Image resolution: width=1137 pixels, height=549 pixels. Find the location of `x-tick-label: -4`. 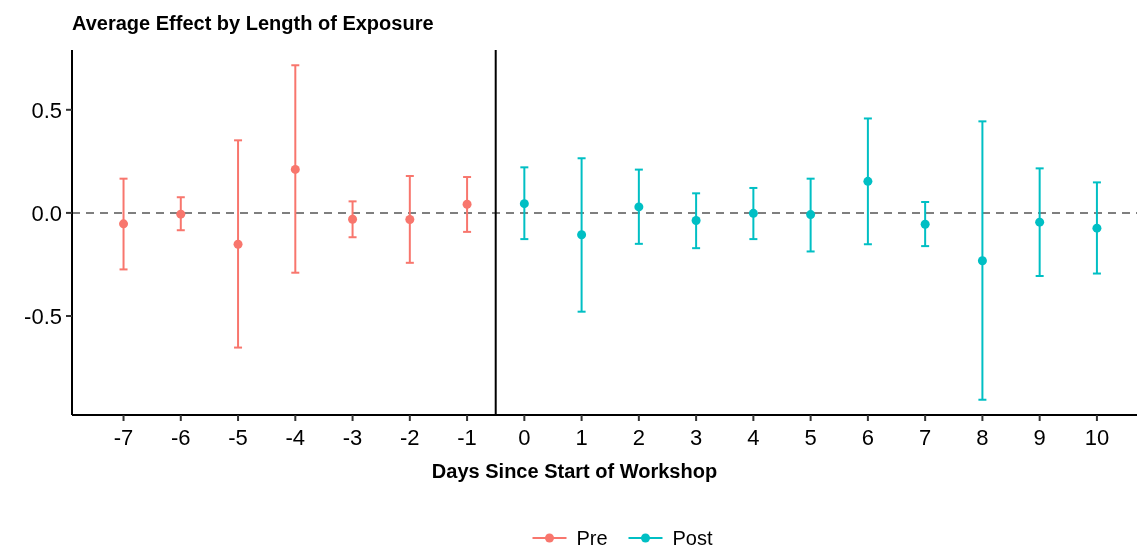

x-tick-label: -4 is located at coordinates (295, 437).